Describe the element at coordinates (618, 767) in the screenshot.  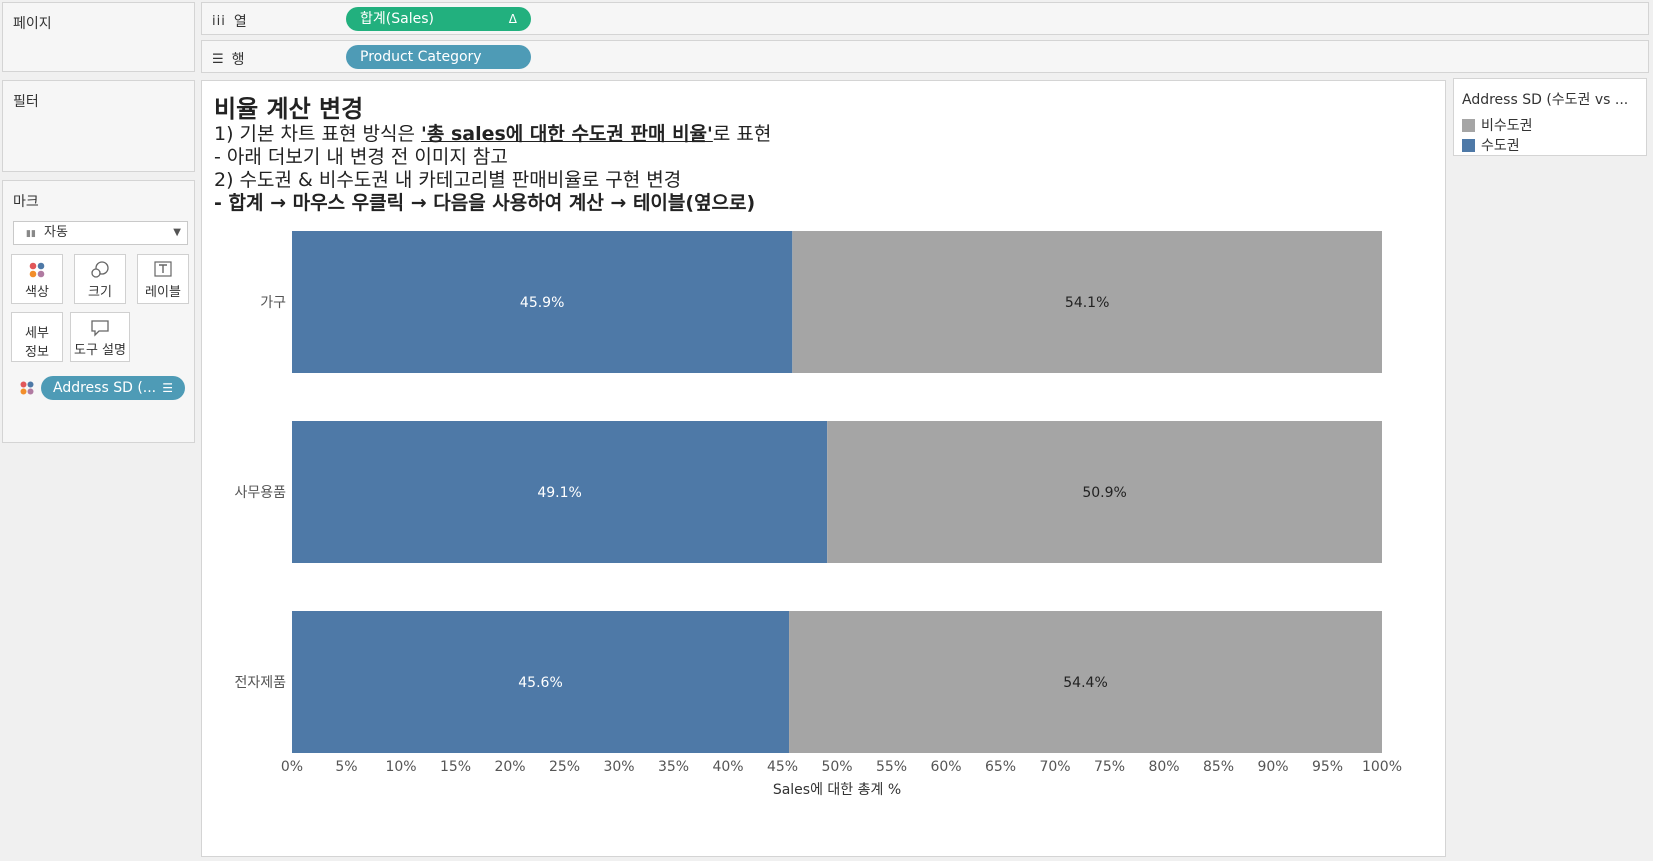
I see `x-tick-label: 30%` at that location.